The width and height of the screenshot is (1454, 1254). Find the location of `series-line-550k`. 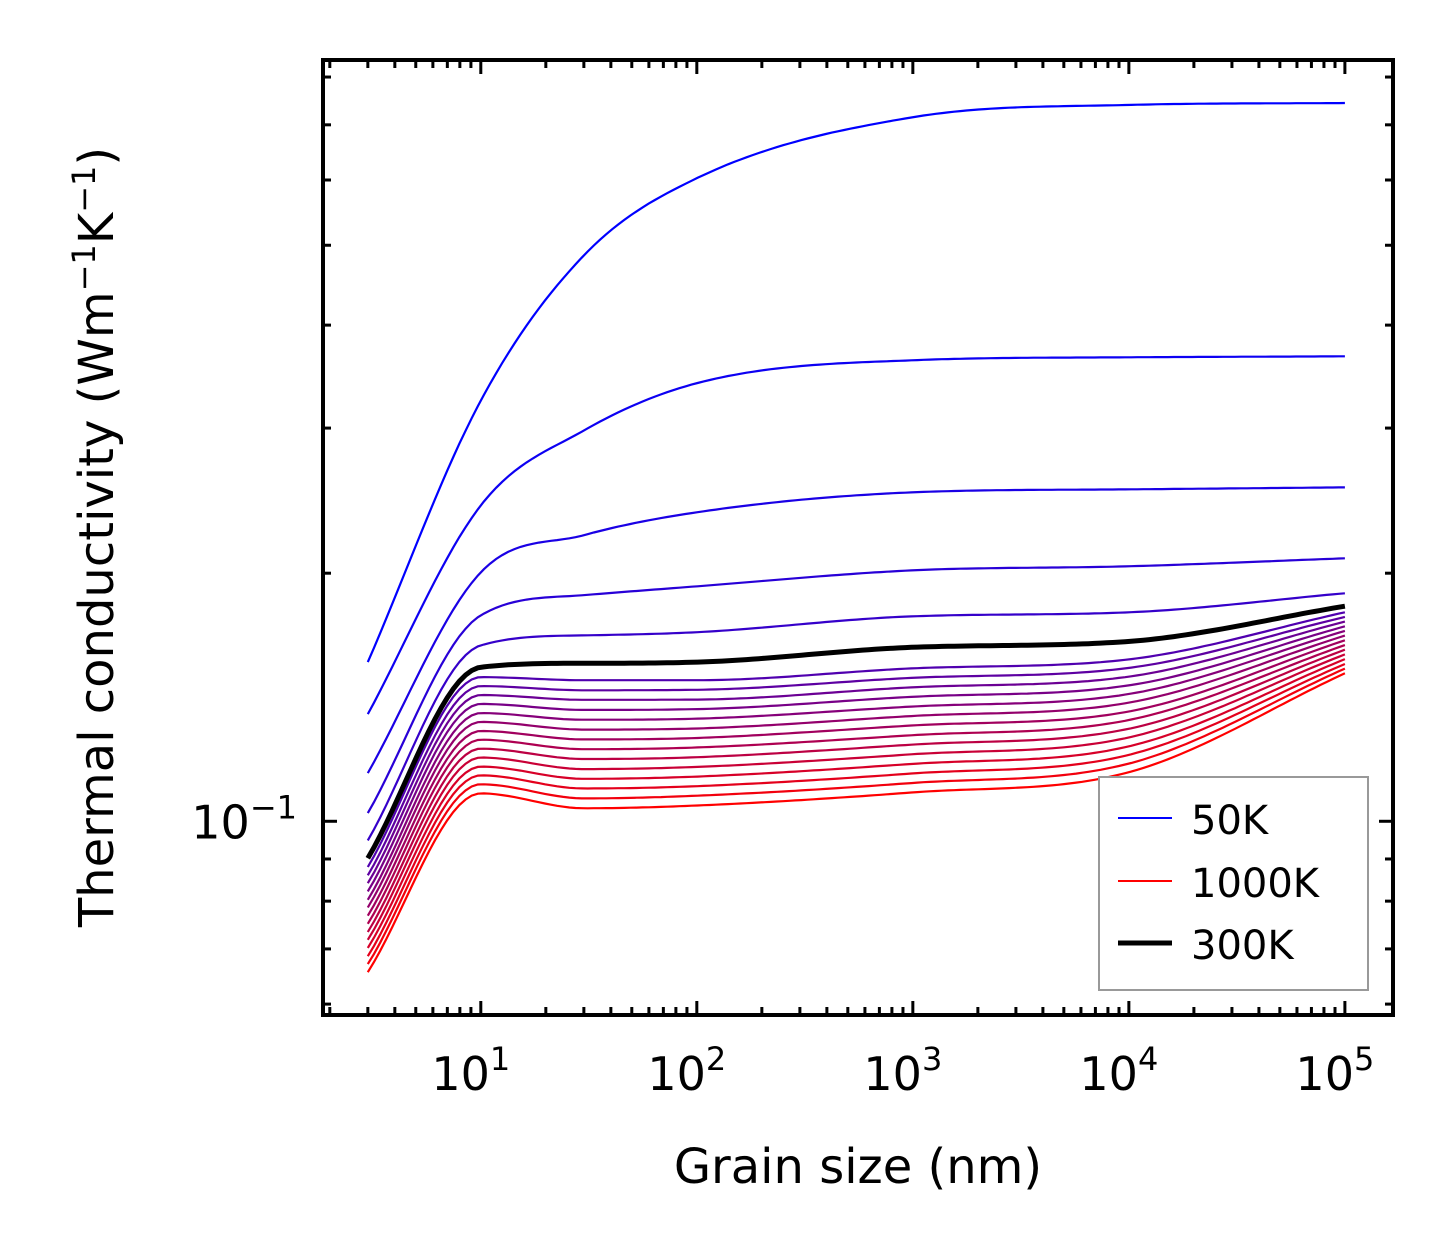

series-line-550k is located at coordinates (856, 765).